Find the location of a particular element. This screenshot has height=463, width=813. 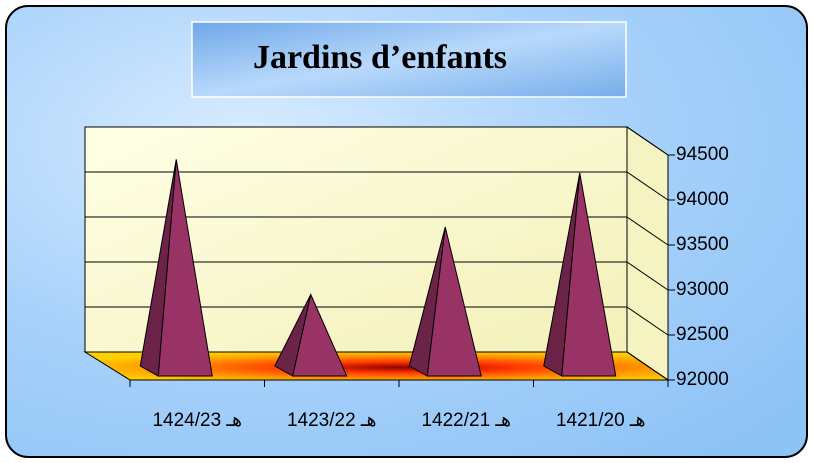

x-tick-label: هـ 1422/21 is located at coordinates (466, 420).